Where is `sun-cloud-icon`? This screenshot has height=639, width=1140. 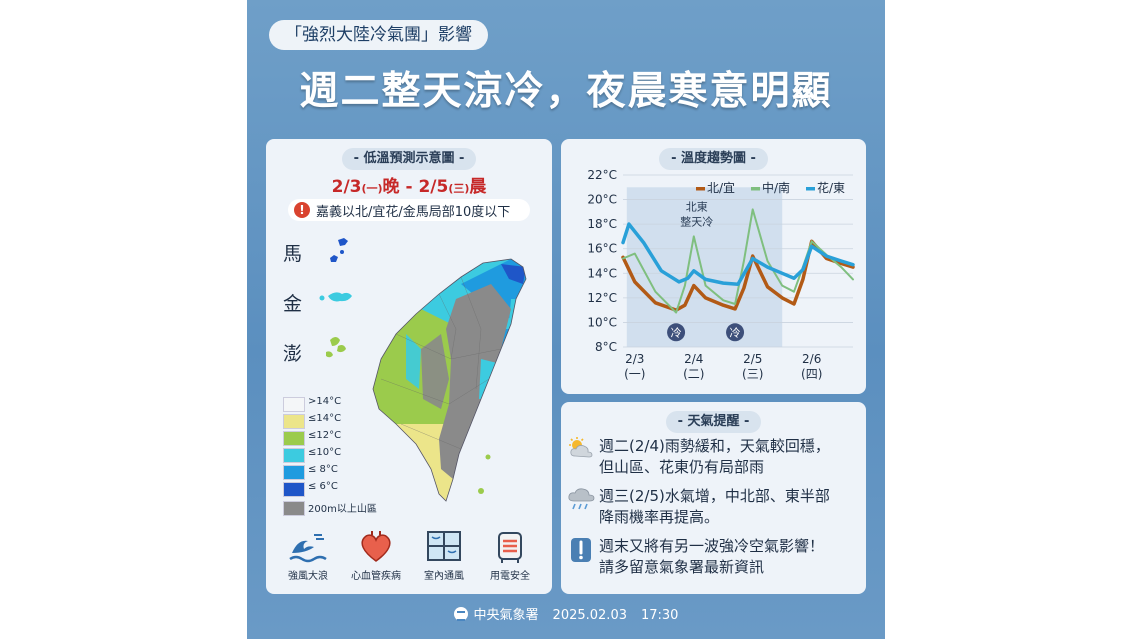
sun-cloud-icon is located at coordinates (581, 447).